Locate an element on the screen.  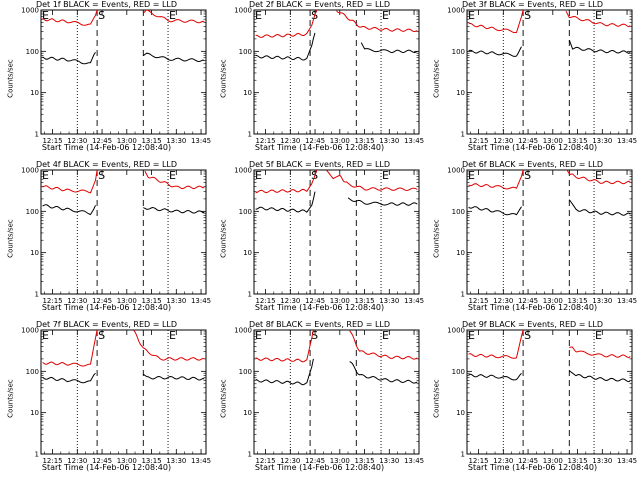
panel-title: Det 9f BLACK = Events, RED = LLD is located at coordinates (532, 324).